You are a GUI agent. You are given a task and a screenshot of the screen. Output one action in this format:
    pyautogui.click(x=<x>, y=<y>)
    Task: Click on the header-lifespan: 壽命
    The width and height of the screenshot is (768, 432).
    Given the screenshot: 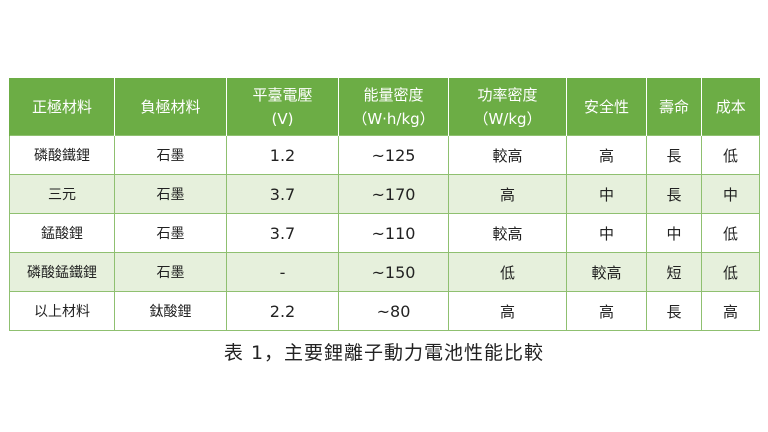 What is the action you would take?
    pyautogui.click(x=674, y=107)
    